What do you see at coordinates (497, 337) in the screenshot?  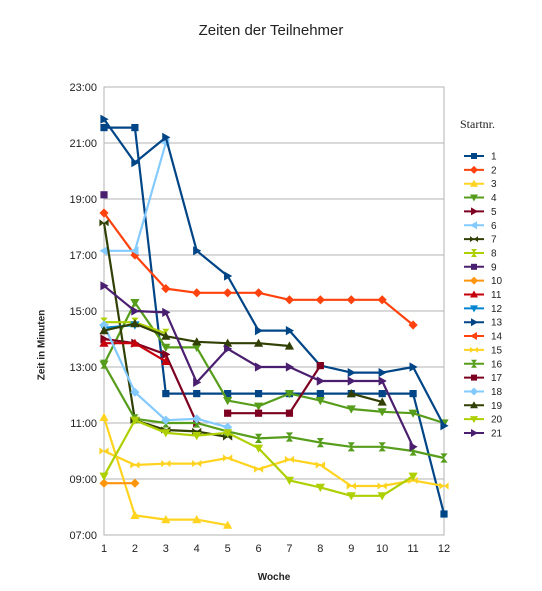 I see `legend-item-14: 14` at bounding box center [497, 337].